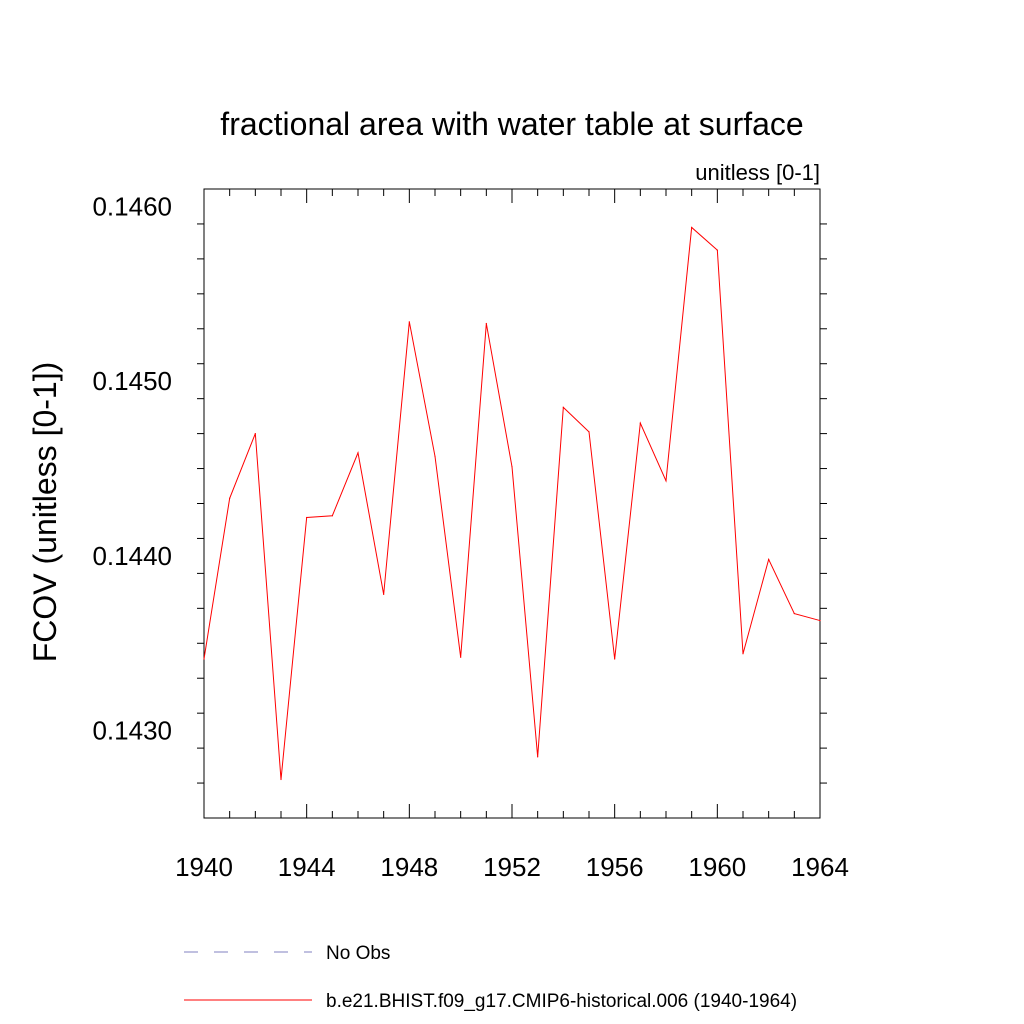  Describe the element at coordinates (757, 172) in the screenshot. I see `chart-subtitle: unitless [0-1]` at that location.